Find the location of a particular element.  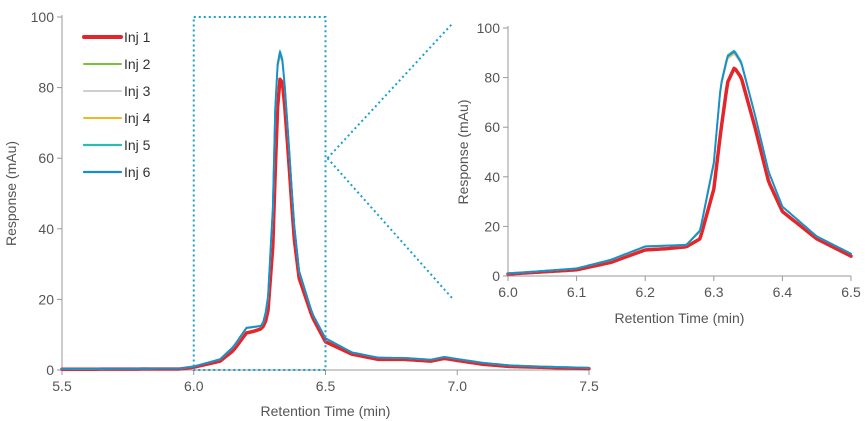

zoom-region-box is located at coordinates (259, 193).